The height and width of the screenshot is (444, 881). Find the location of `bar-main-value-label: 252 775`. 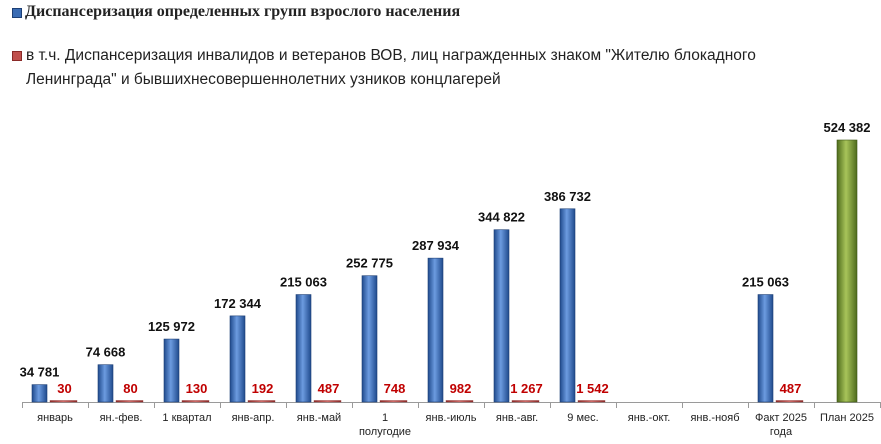

bar-main-value-label: 252 775 is located at coordinates (369, 263).